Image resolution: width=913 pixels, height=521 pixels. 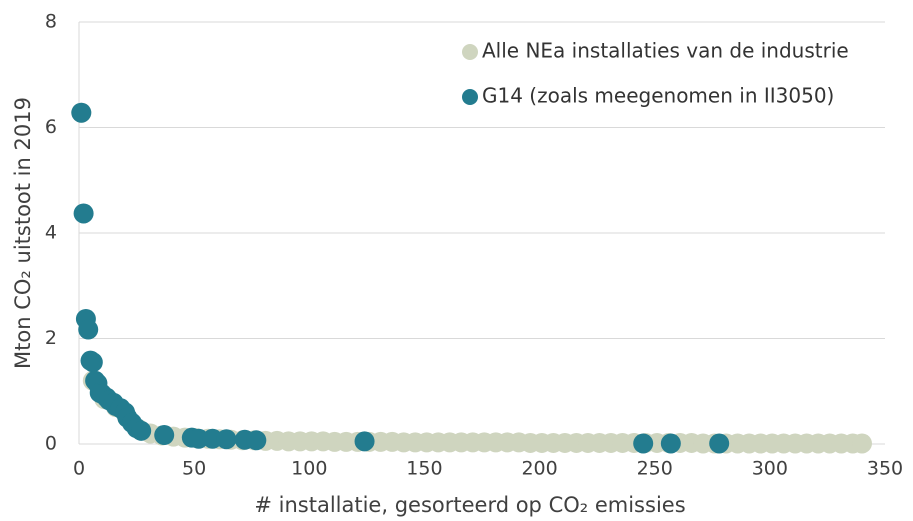 What do you see at coordinates (51, 233) in the screenshot?
I see `y-tick-label: 4` at bounding box center [51, 233].